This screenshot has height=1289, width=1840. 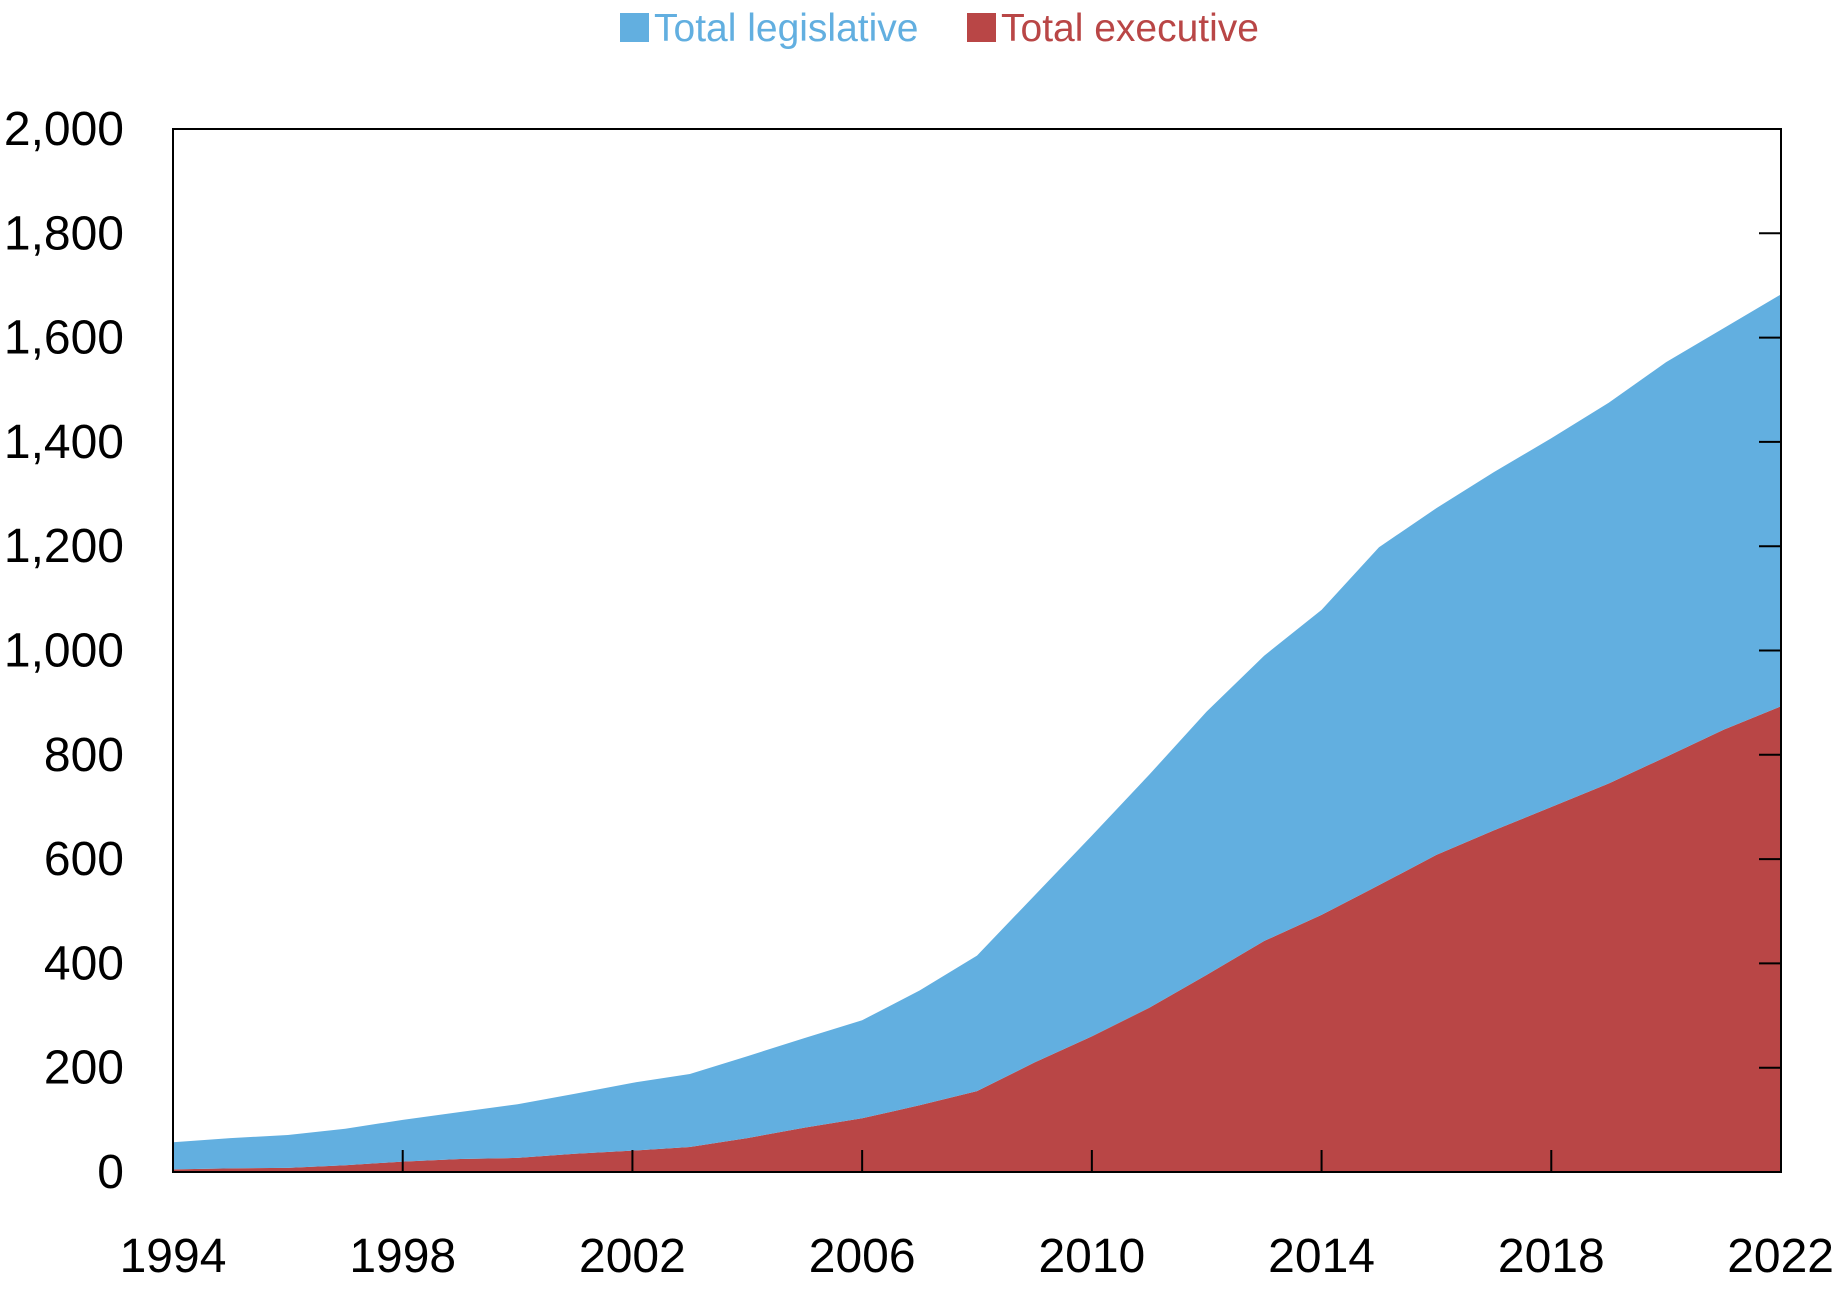 What do you see at coordinates (939, 28) in the screenshot?
I see `legend: Total legislative Total executive` at bounding box center [939, 28].